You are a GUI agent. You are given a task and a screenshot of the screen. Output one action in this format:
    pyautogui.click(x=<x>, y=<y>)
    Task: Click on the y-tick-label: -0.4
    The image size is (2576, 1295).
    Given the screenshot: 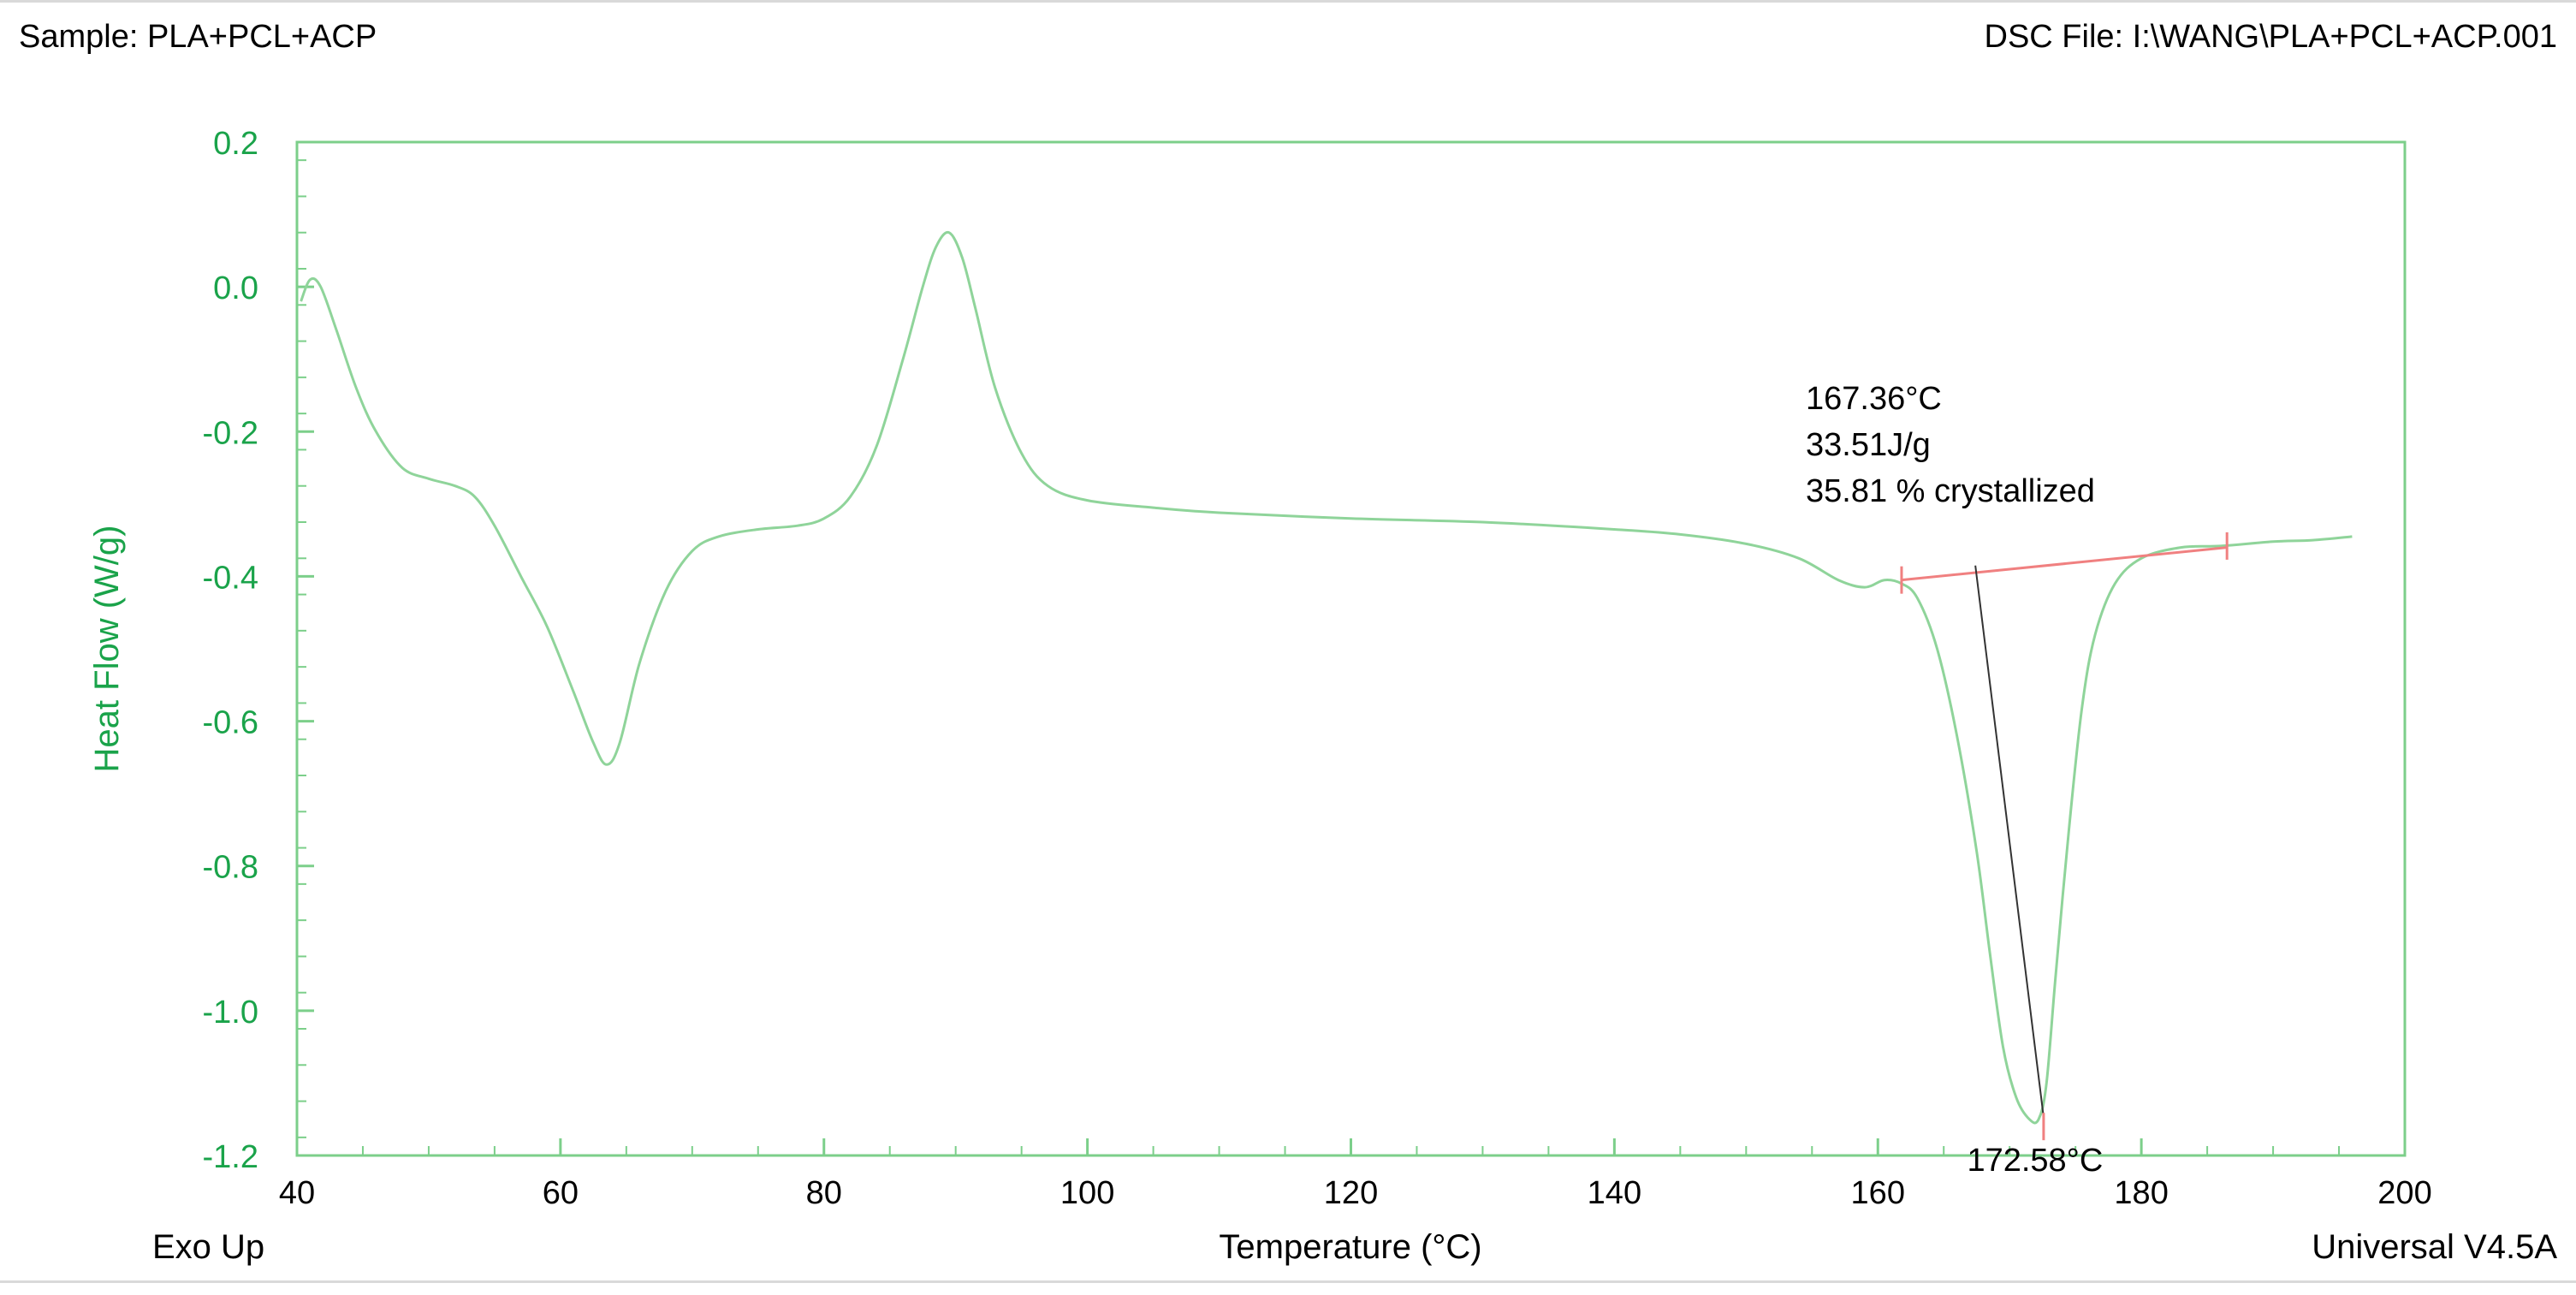 What is the action you would take?
    pyautogui.click(x=230, y=578)
    